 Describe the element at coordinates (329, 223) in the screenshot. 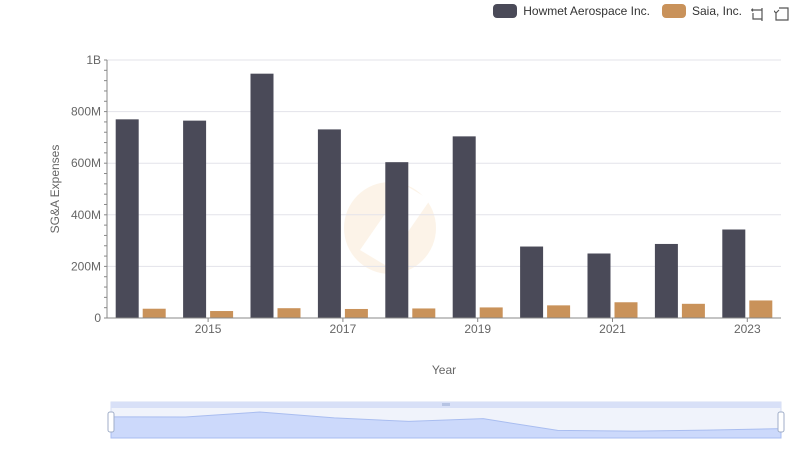

I see `bar-howmet-2017` at that location.